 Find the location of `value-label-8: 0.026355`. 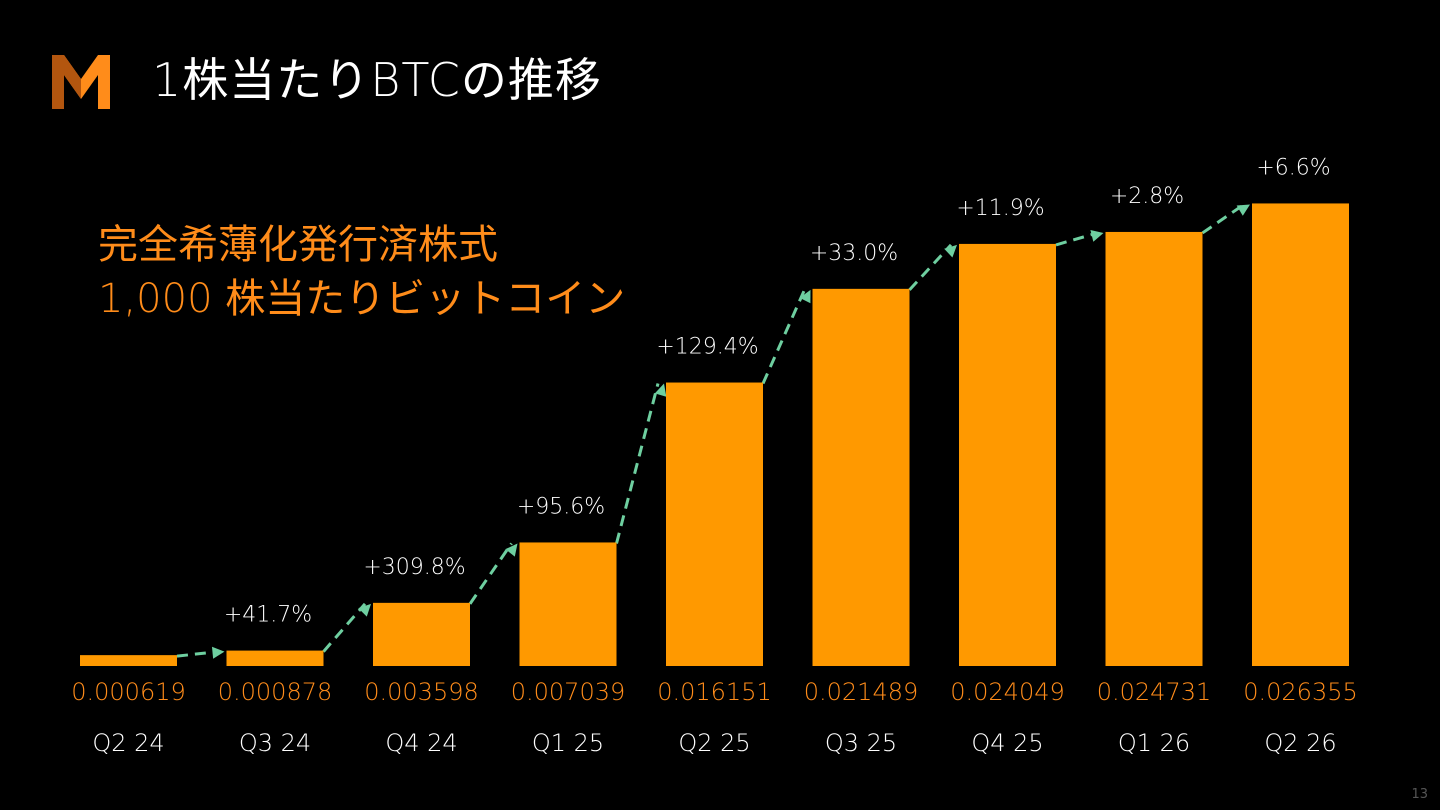

value-label-8: 0.026355 is located at coordinates (1300, 692).